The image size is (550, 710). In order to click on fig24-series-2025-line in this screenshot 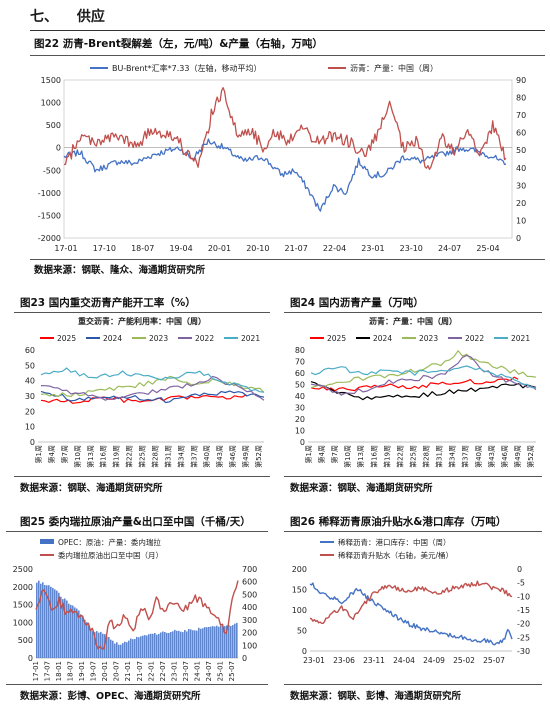, I will do `click(414, 384)`.